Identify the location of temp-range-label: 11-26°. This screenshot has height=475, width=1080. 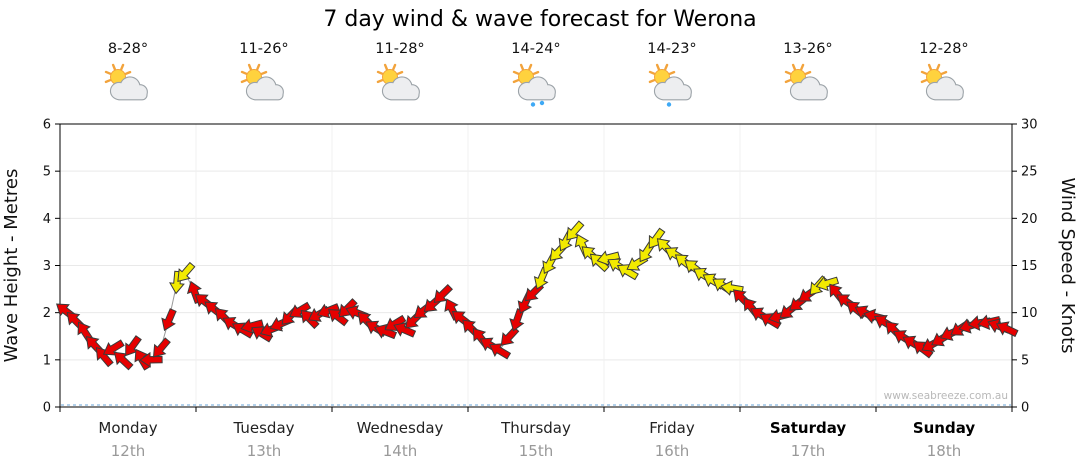
(264, 49).